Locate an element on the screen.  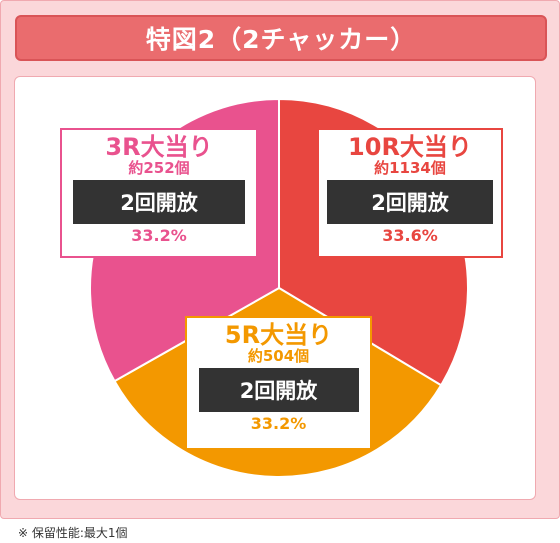
label-box-10r: 10R大当り 約1134個 2回開放 33.6% is located at coordinates (410, 193).